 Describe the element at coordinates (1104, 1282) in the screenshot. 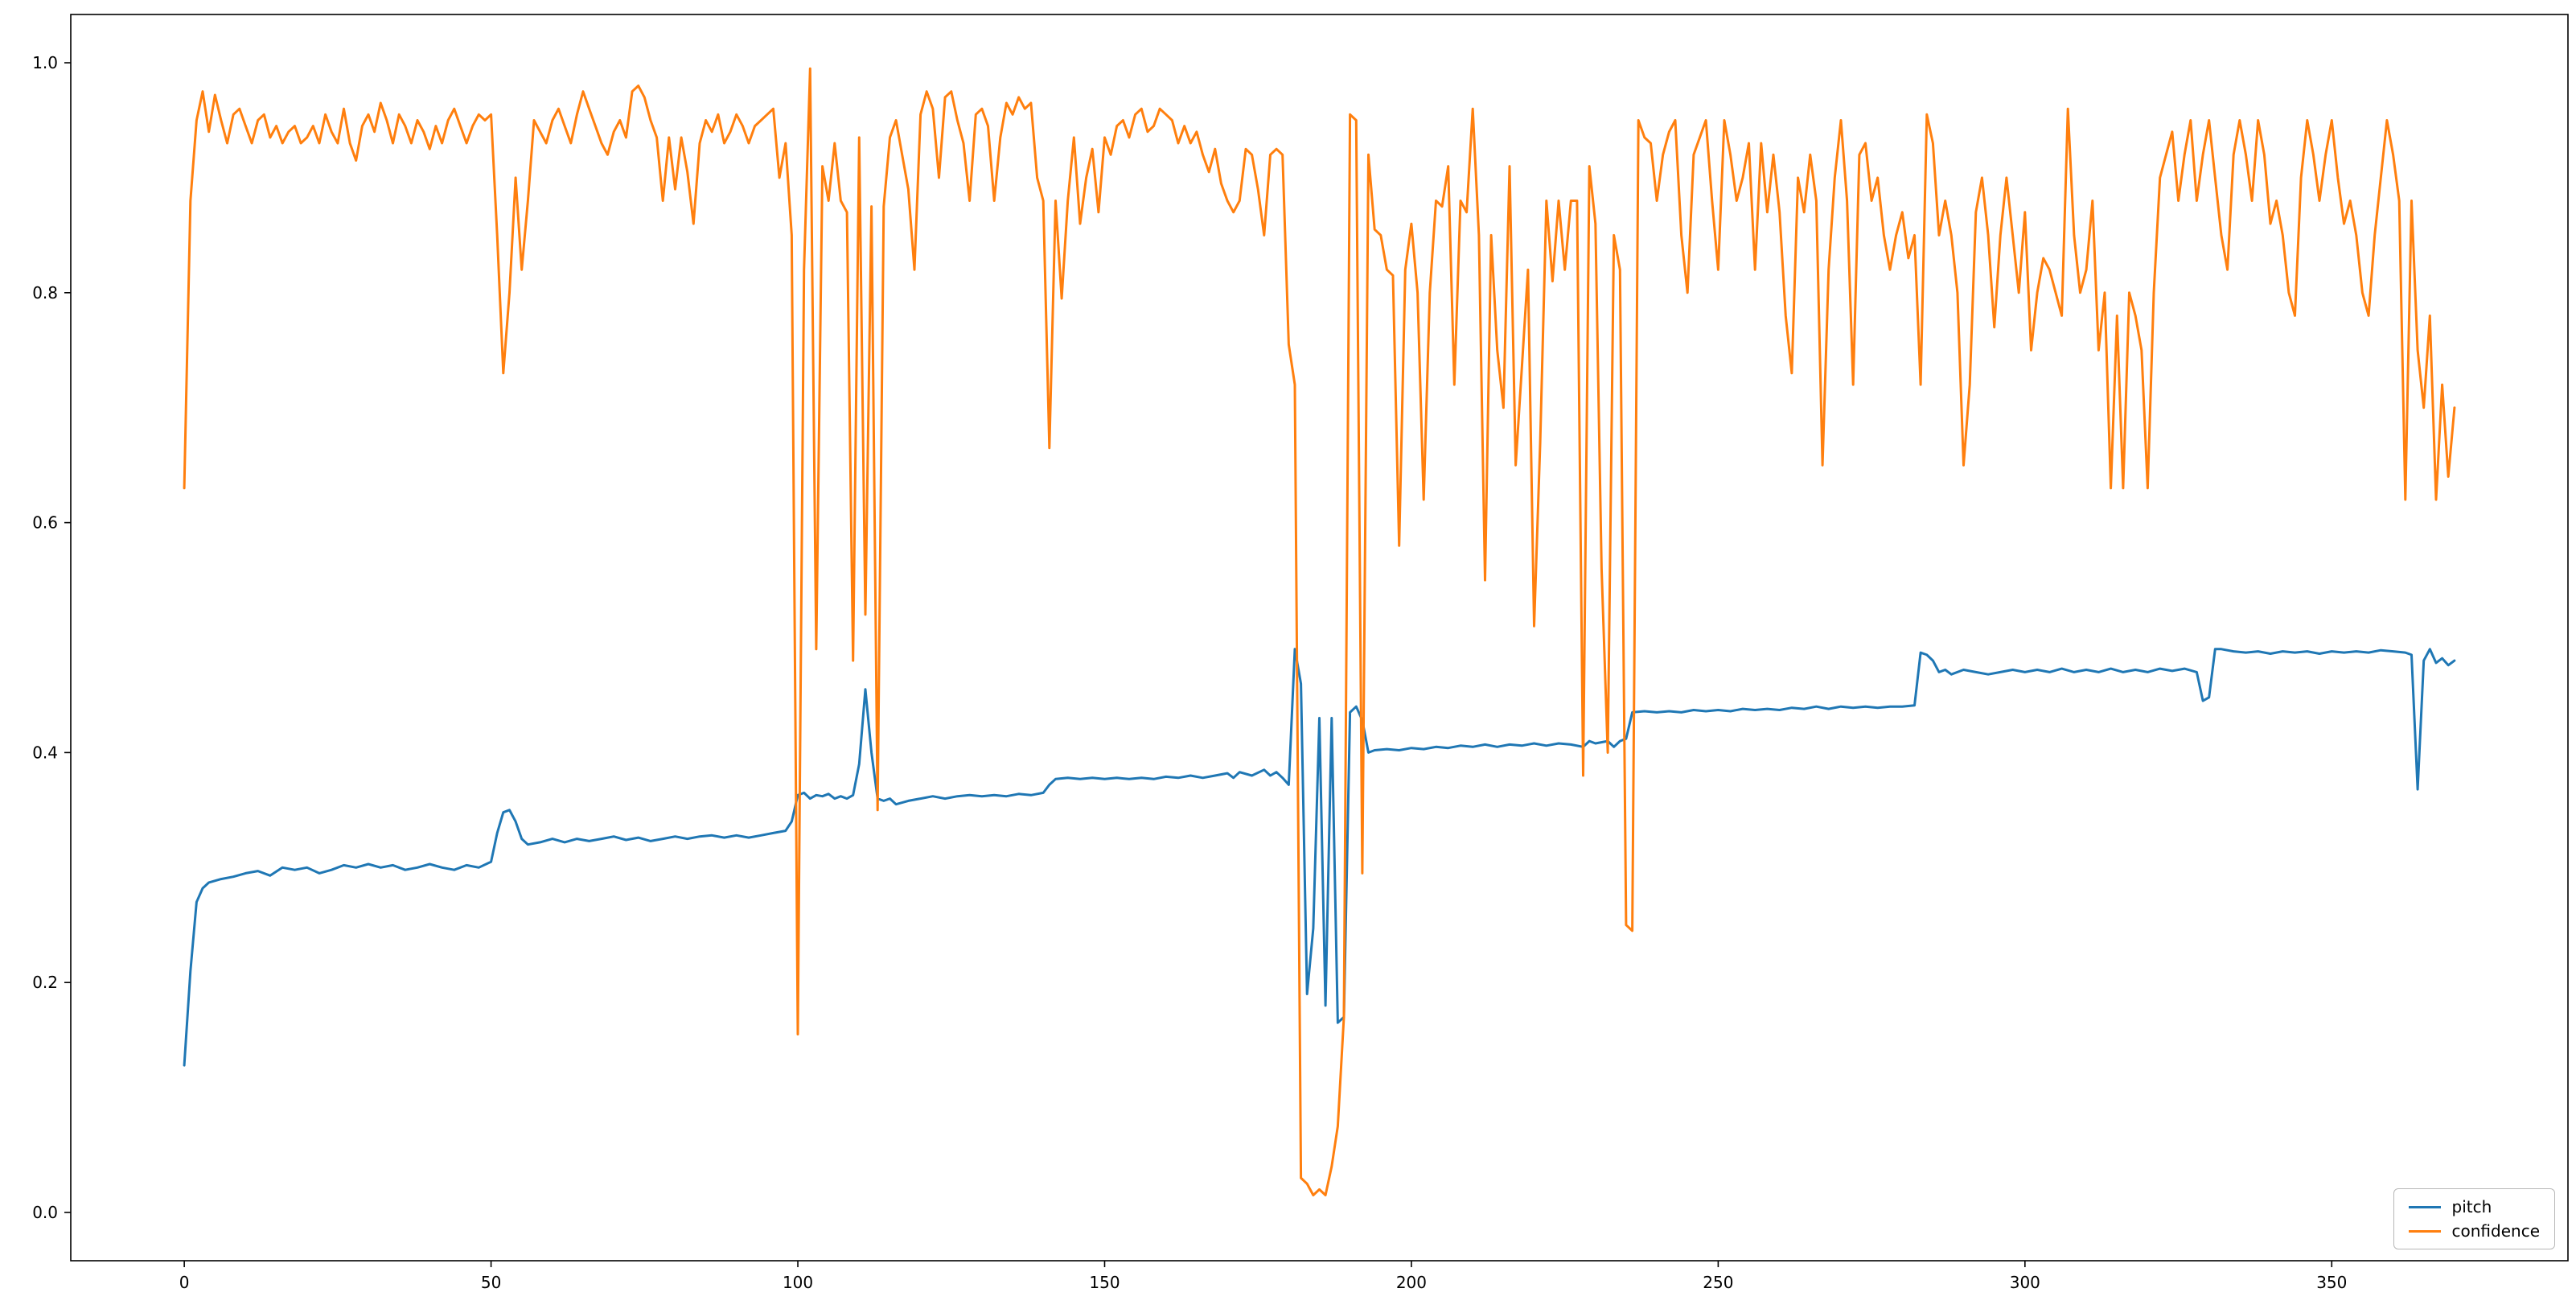

I see `x-tick-label: 150` at that location.